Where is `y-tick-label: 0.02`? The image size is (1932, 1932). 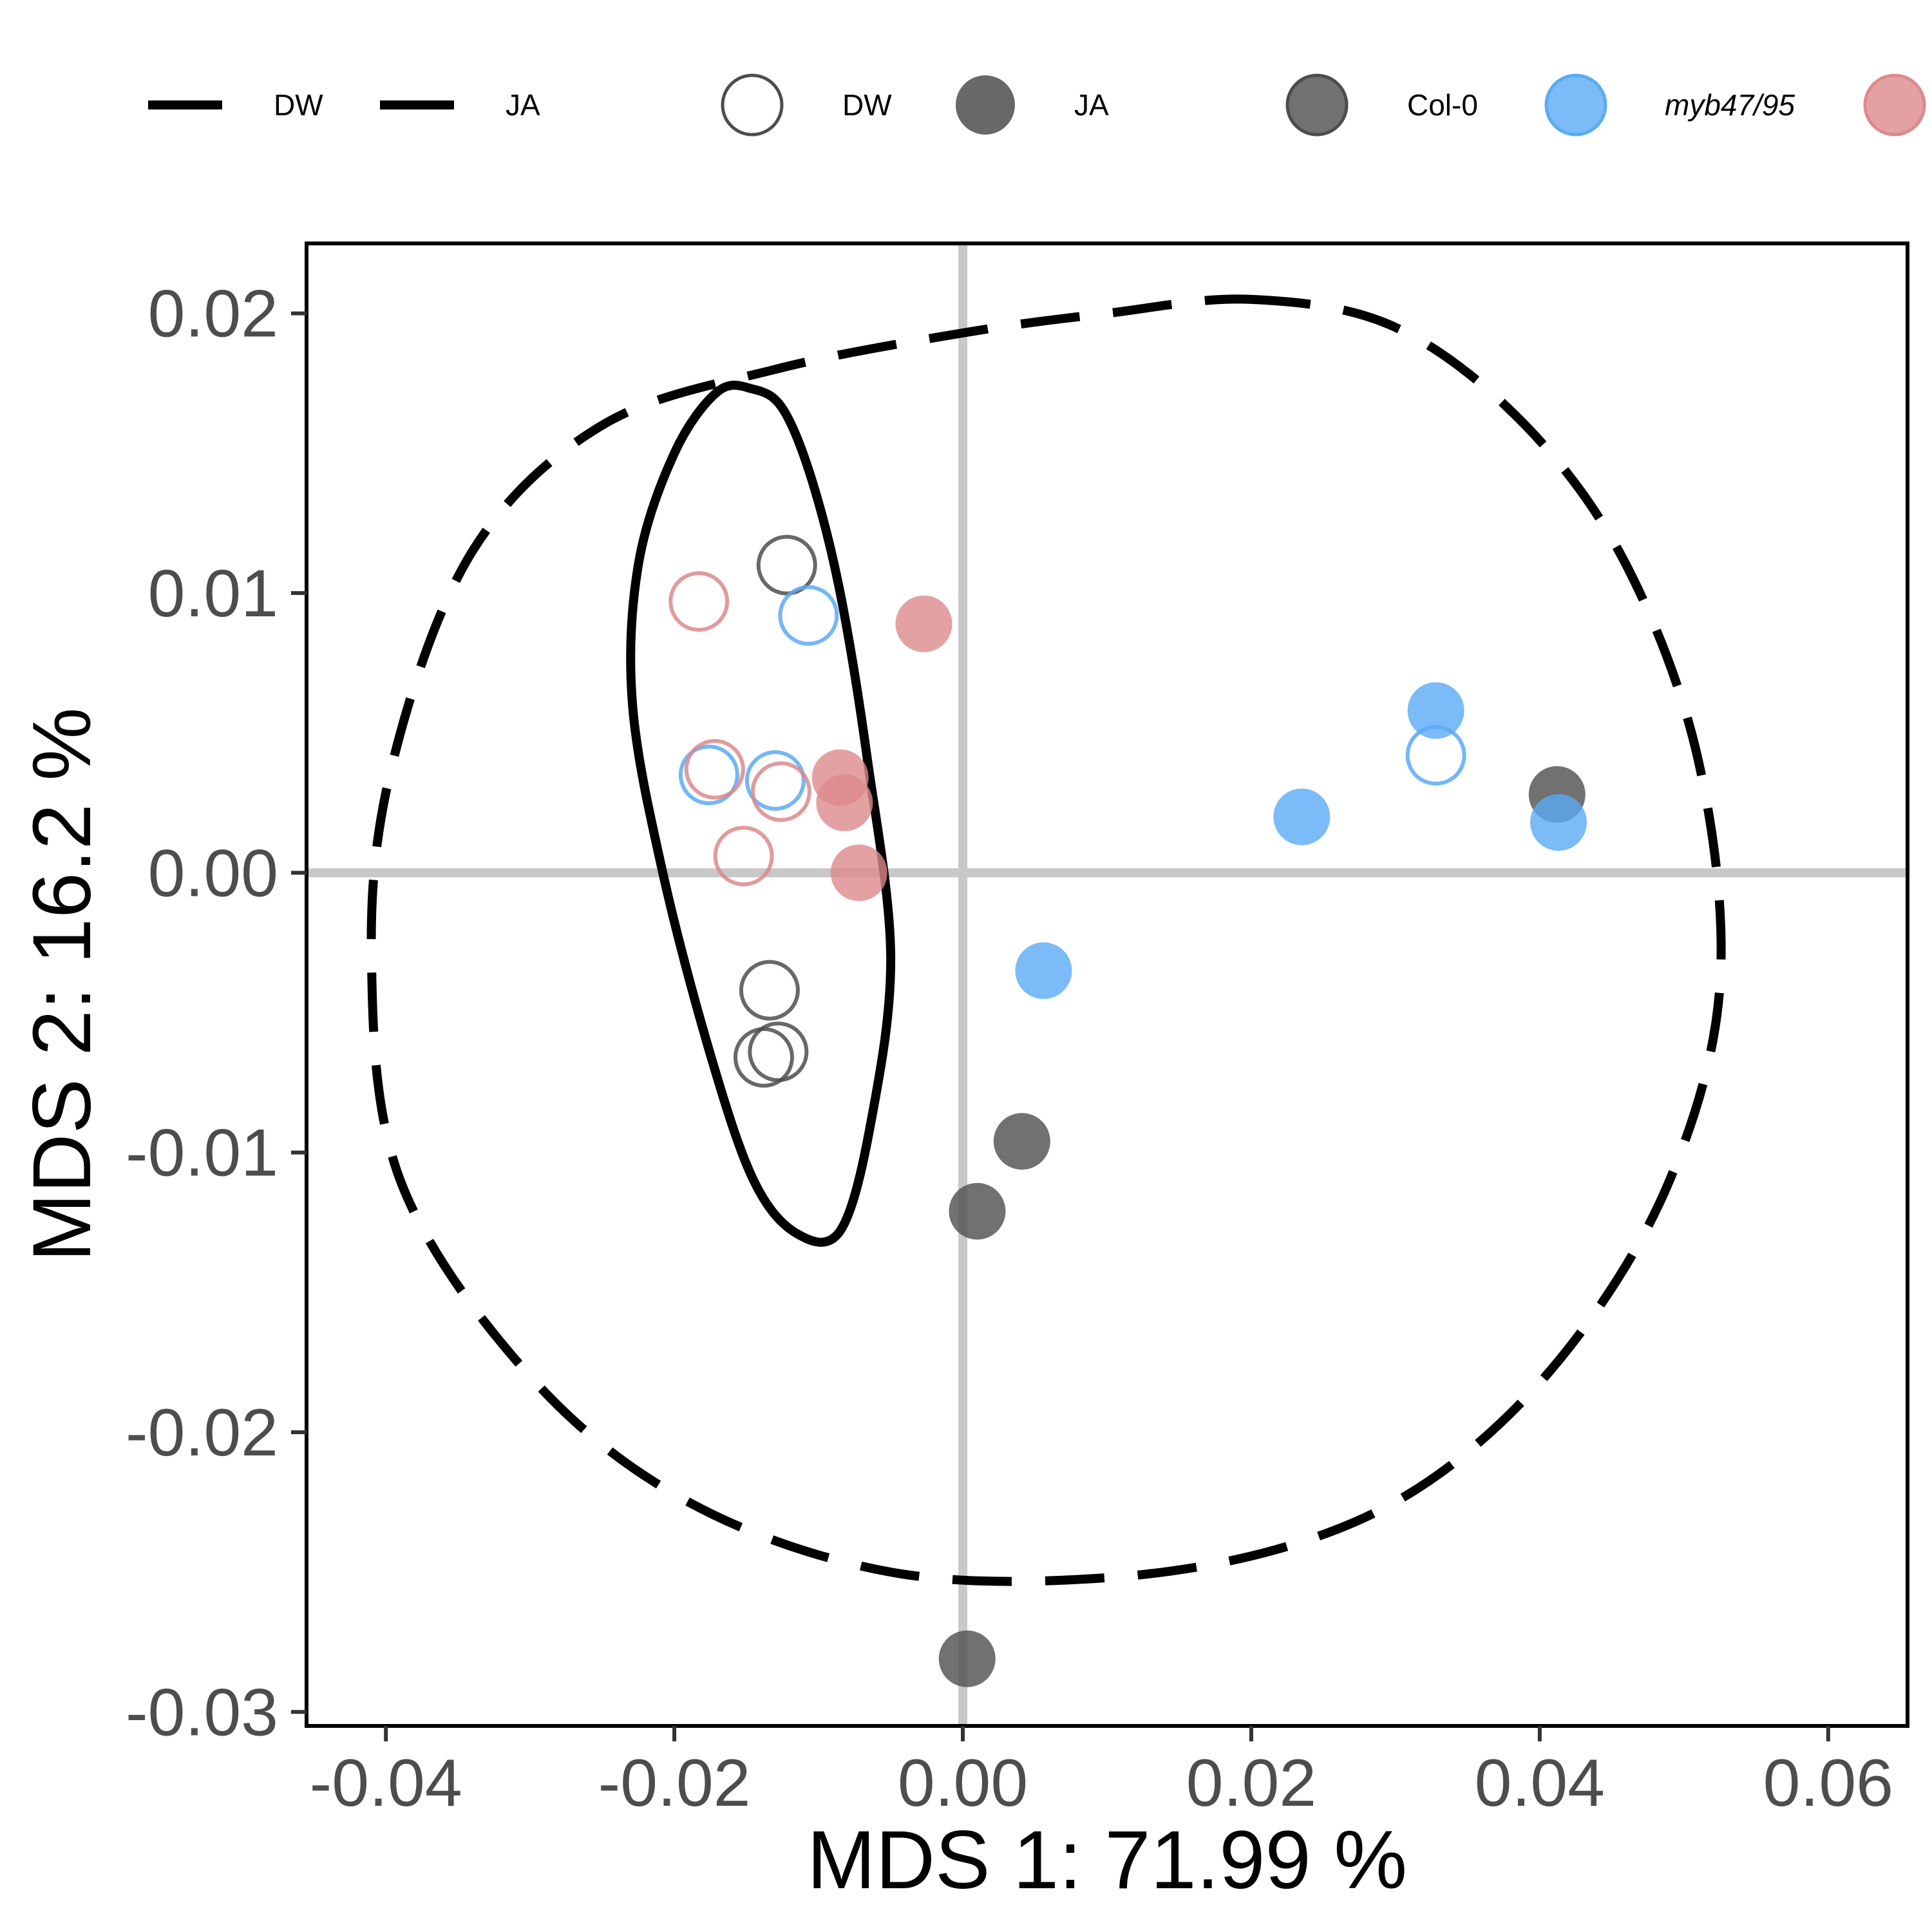
y-tick-label: 0.02 is located at coordinates (213, 314).